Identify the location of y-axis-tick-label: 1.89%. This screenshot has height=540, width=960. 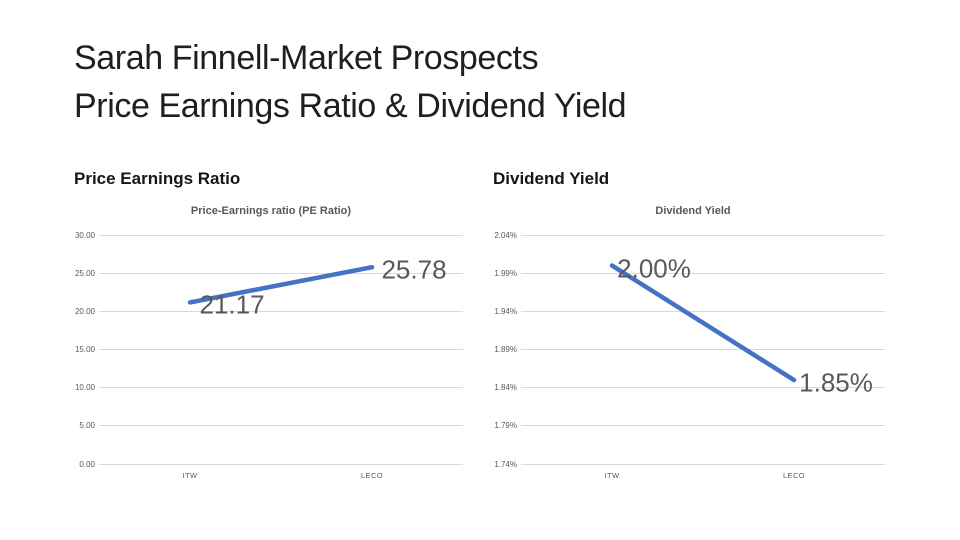
(505, 349).